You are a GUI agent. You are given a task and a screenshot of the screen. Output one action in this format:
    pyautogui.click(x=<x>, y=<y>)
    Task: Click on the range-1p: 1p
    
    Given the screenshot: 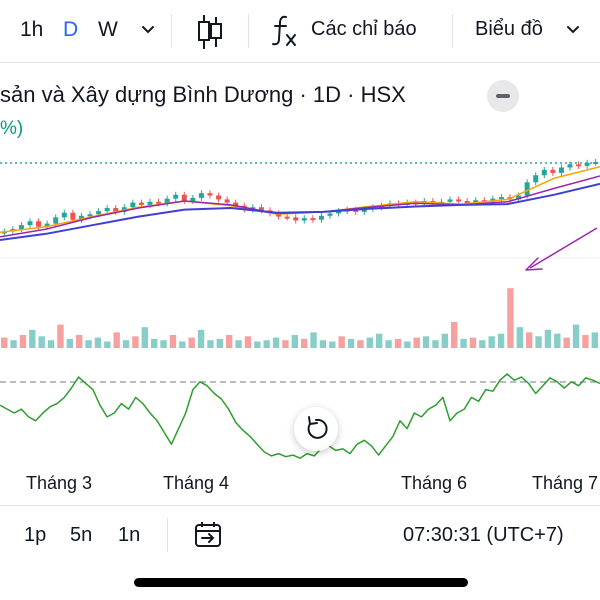 What is the action you would take?
    pyautogui.click(x=35, y=535)
    